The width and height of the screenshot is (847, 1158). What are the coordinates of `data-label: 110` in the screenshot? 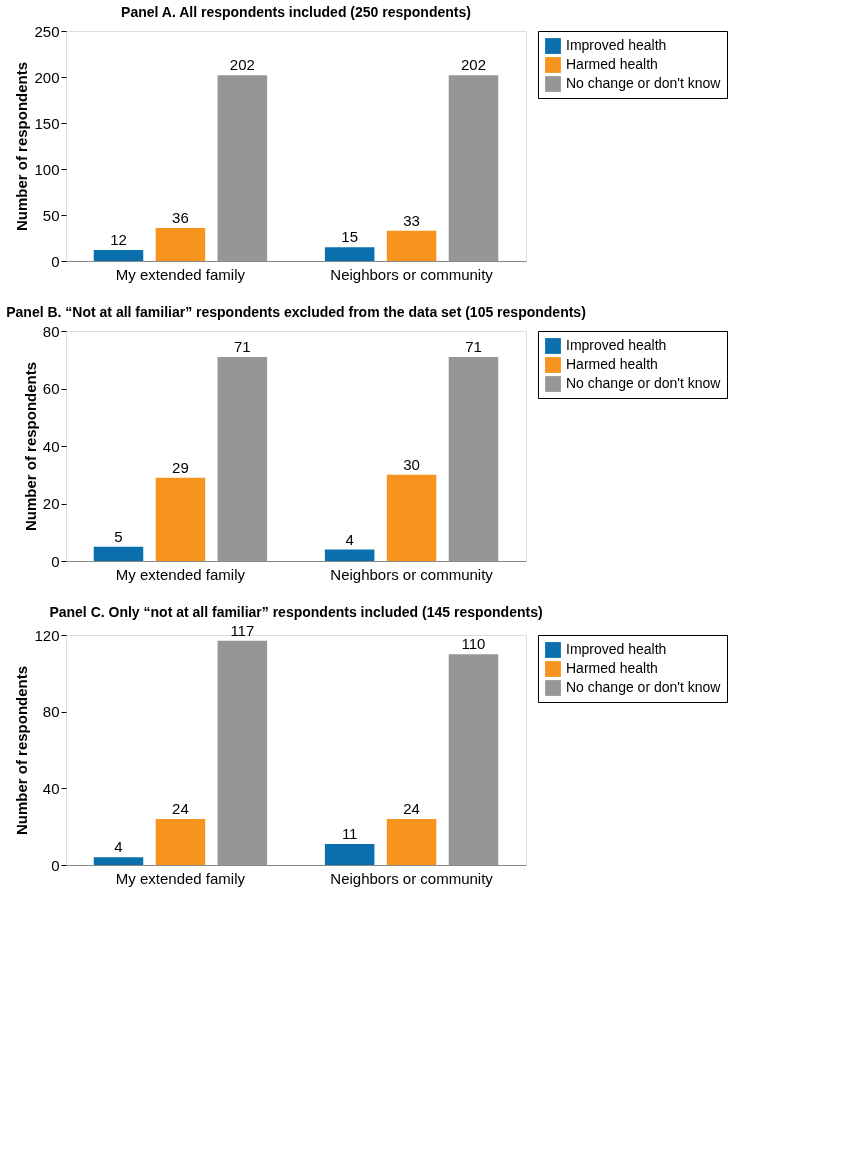 It's located at (473, 644).